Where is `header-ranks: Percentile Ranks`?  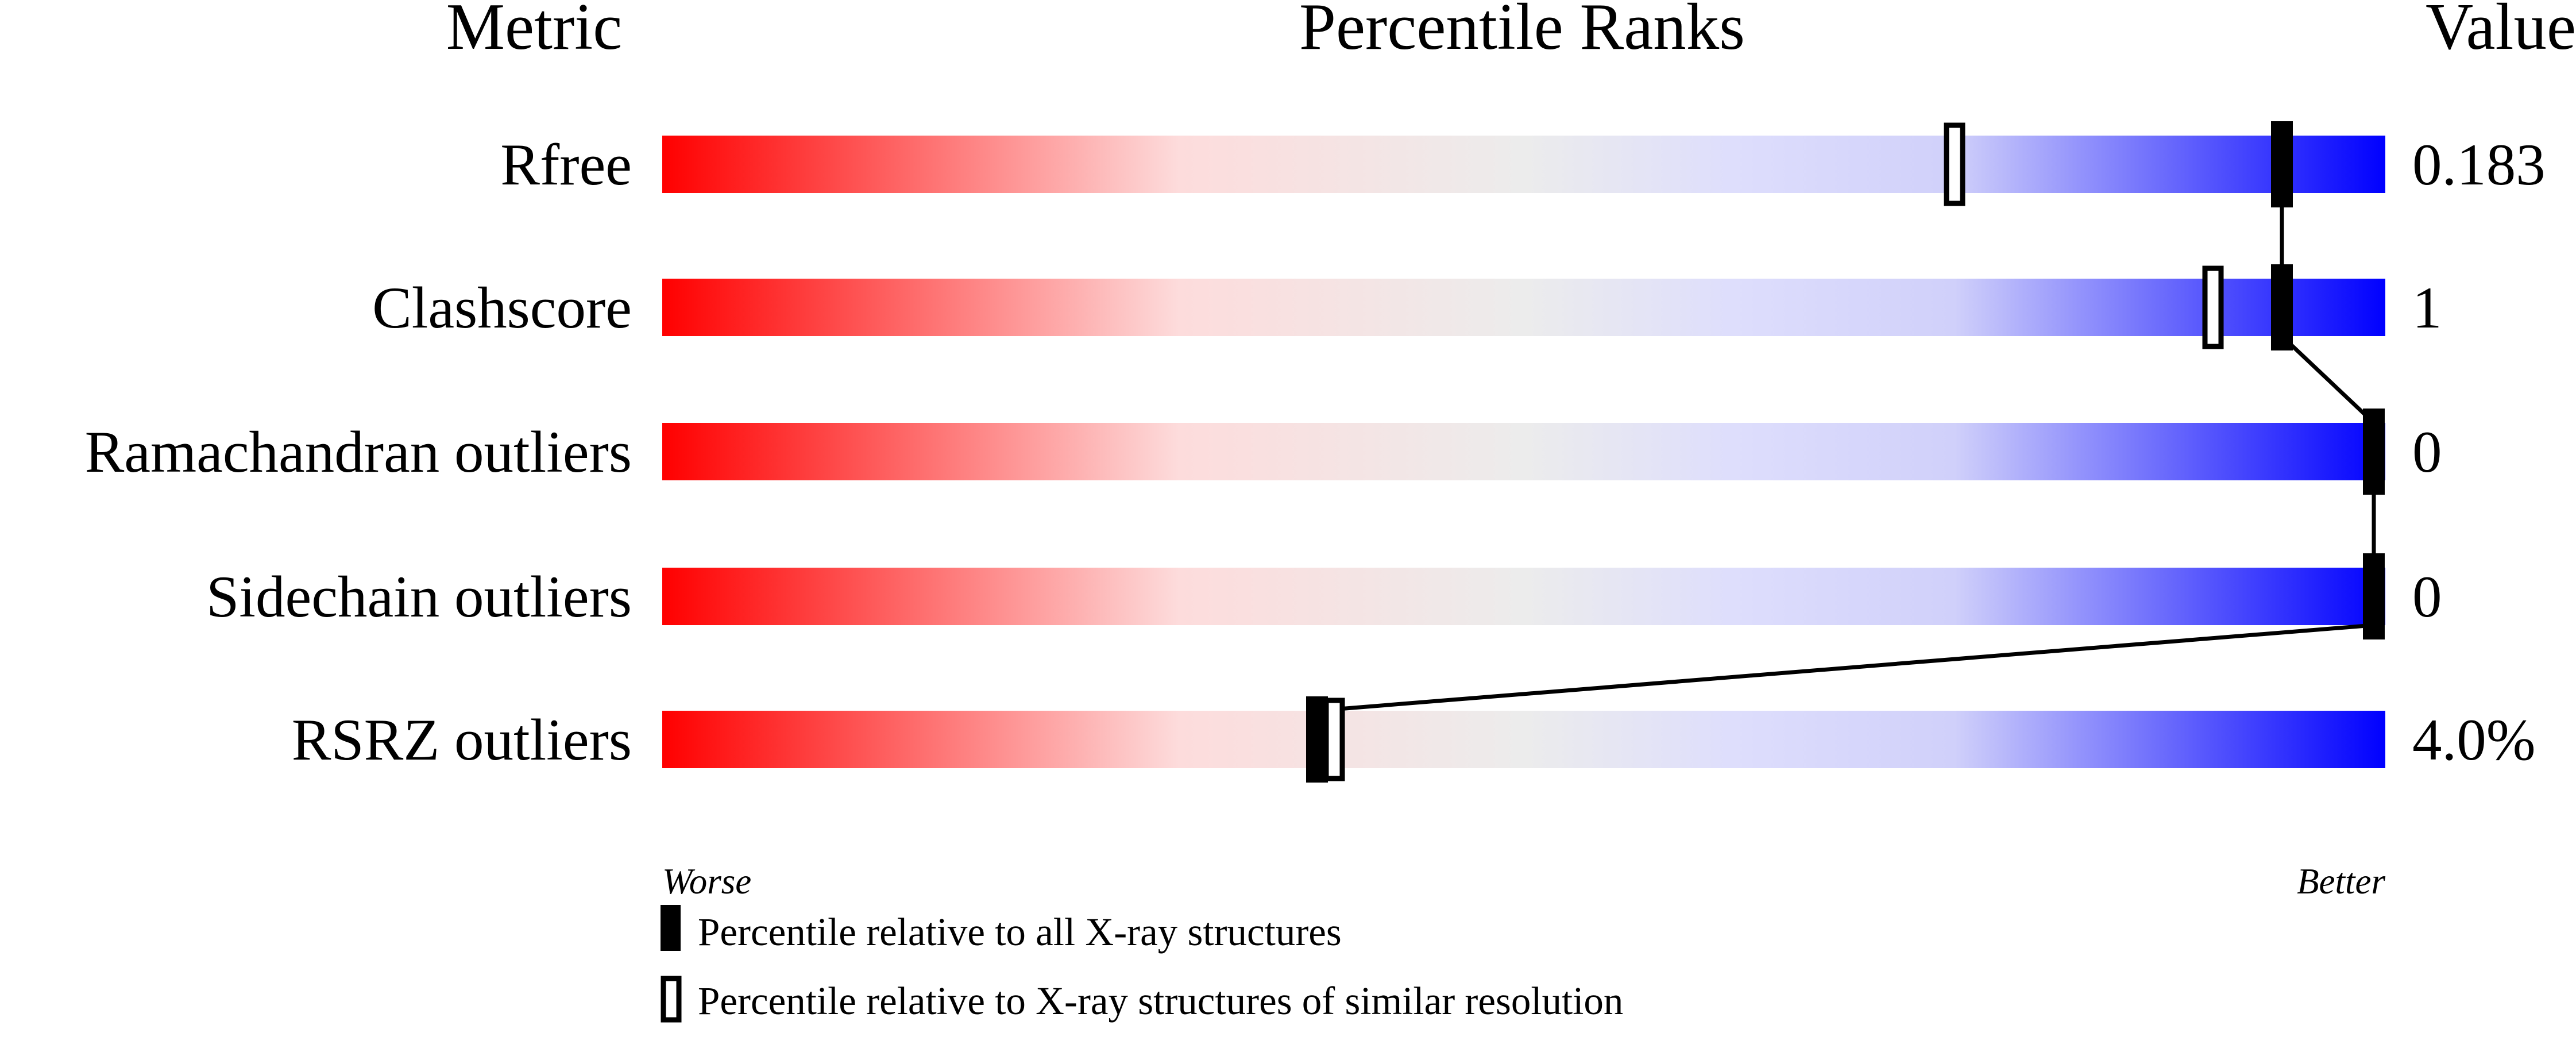 header-ranks: Percentile Ranks is located at coordinates (1522, 31).